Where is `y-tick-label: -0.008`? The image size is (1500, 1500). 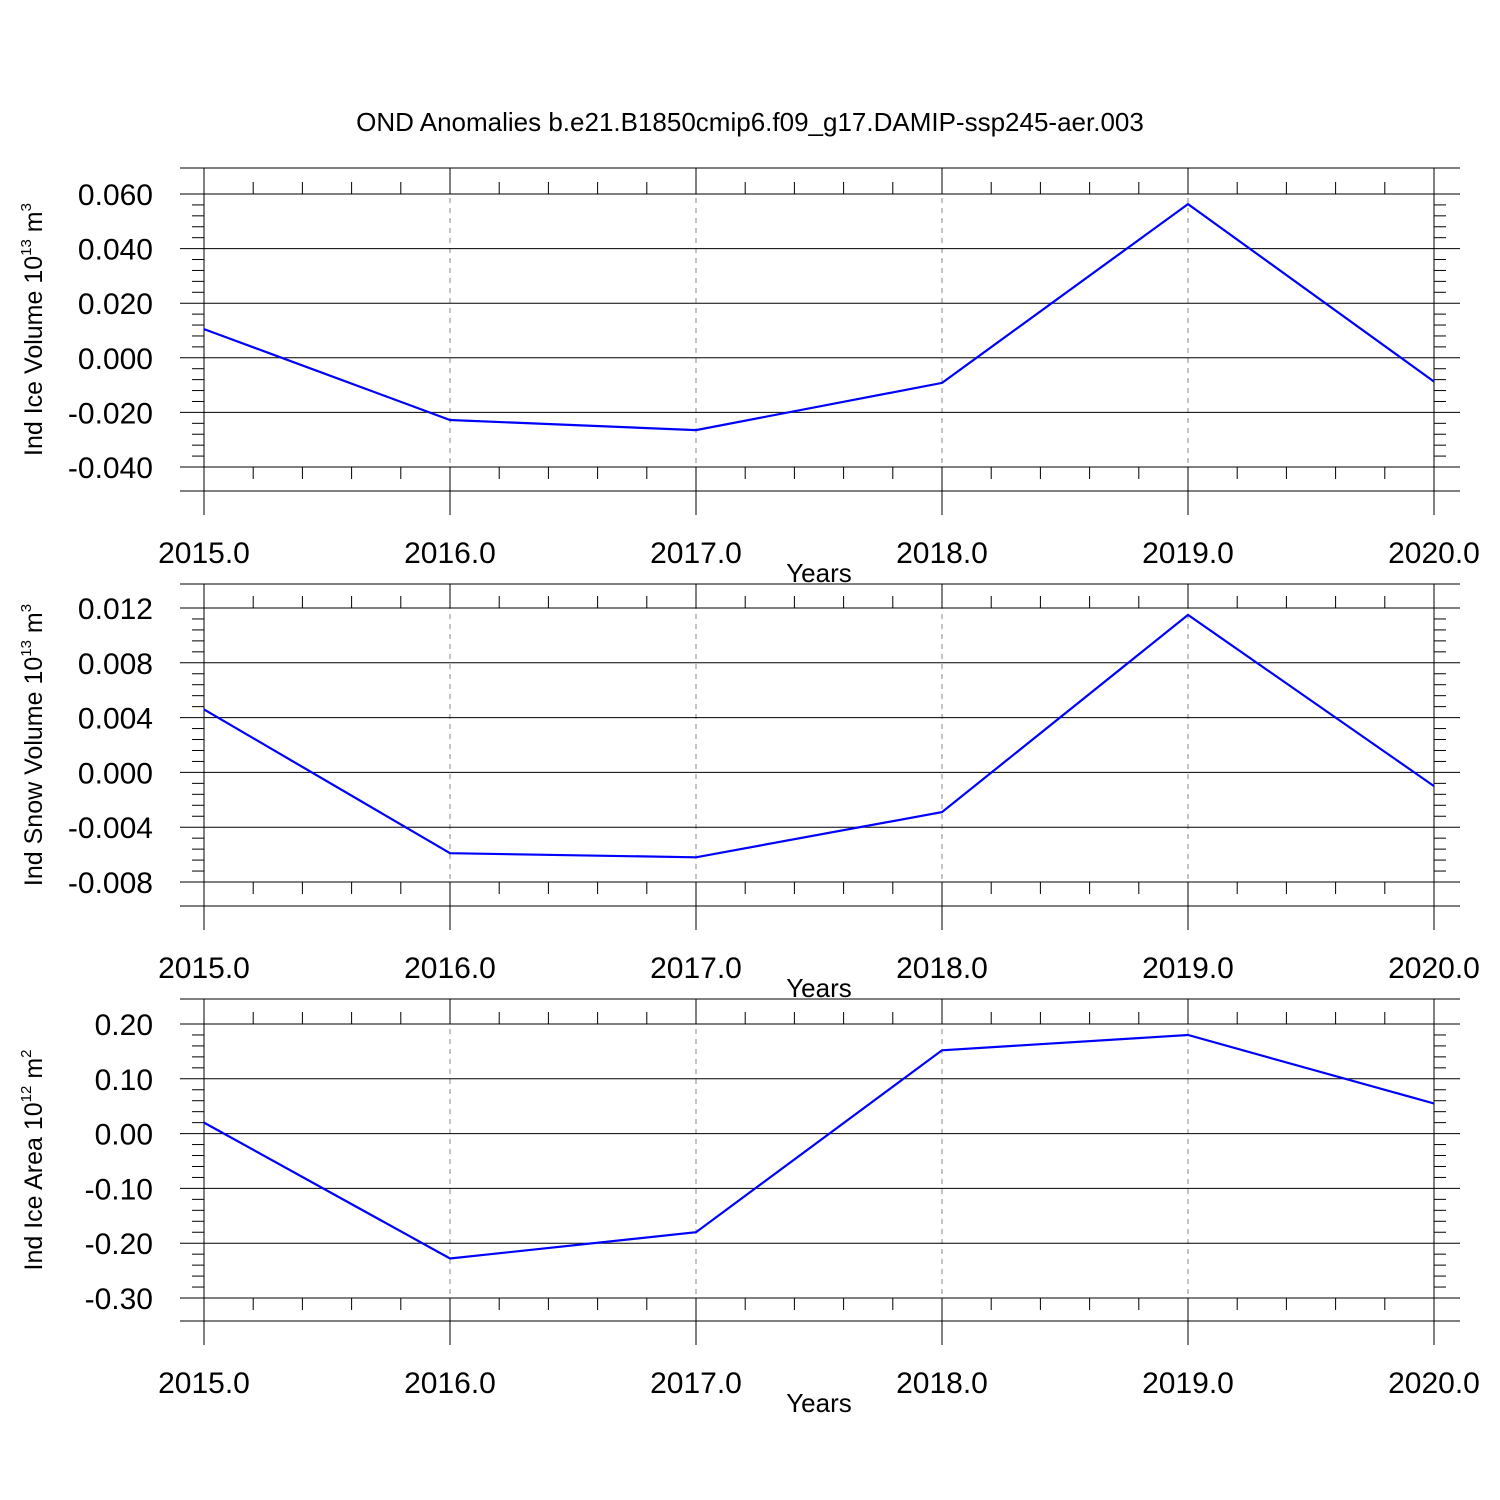 y-tick-label: -0.008 is located at coordinates (110, 883).